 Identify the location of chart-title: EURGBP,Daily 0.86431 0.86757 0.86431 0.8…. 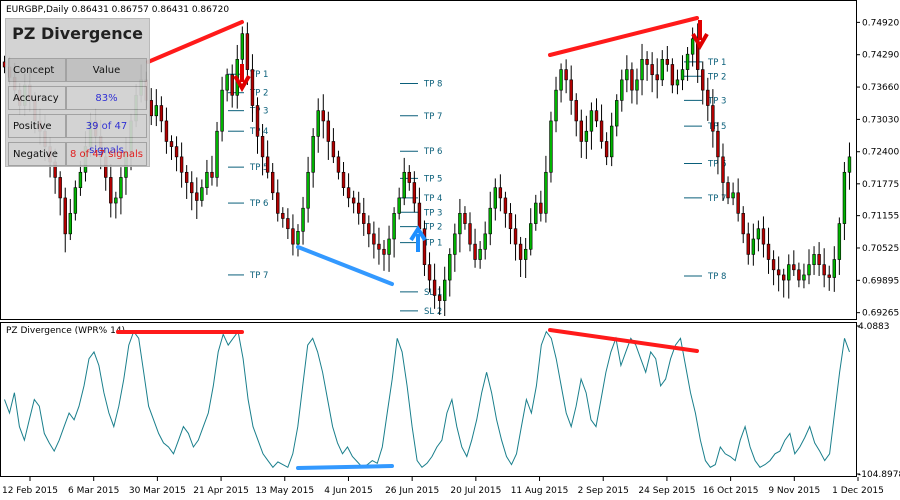
(117, 10).